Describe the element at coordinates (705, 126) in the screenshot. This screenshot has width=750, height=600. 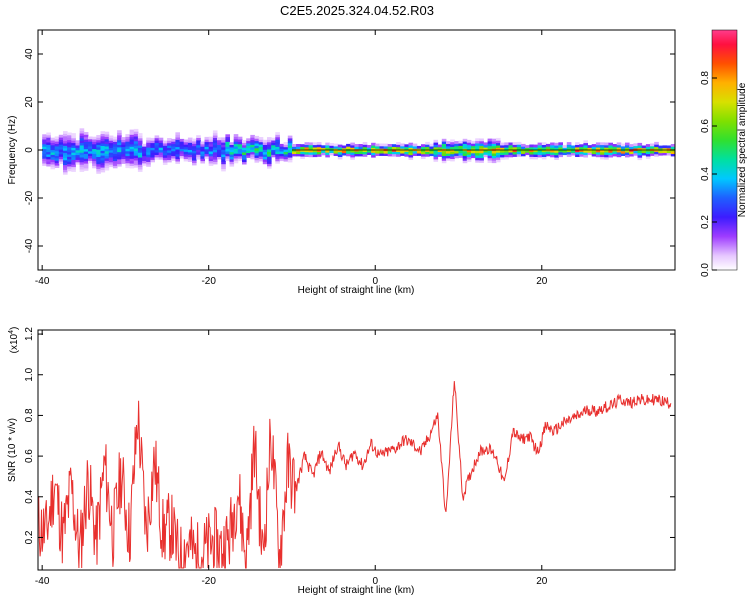
I see `colorbar-tick-label: 0.6` at that location.